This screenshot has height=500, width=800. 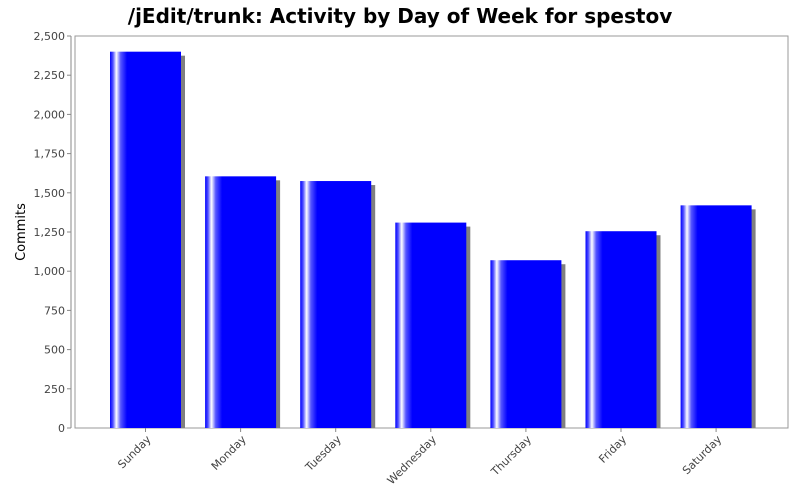 What do you see at coordinates (336, 304) in the screenshot?
I see `bar-tuesday` at bounding box center [336, 304].